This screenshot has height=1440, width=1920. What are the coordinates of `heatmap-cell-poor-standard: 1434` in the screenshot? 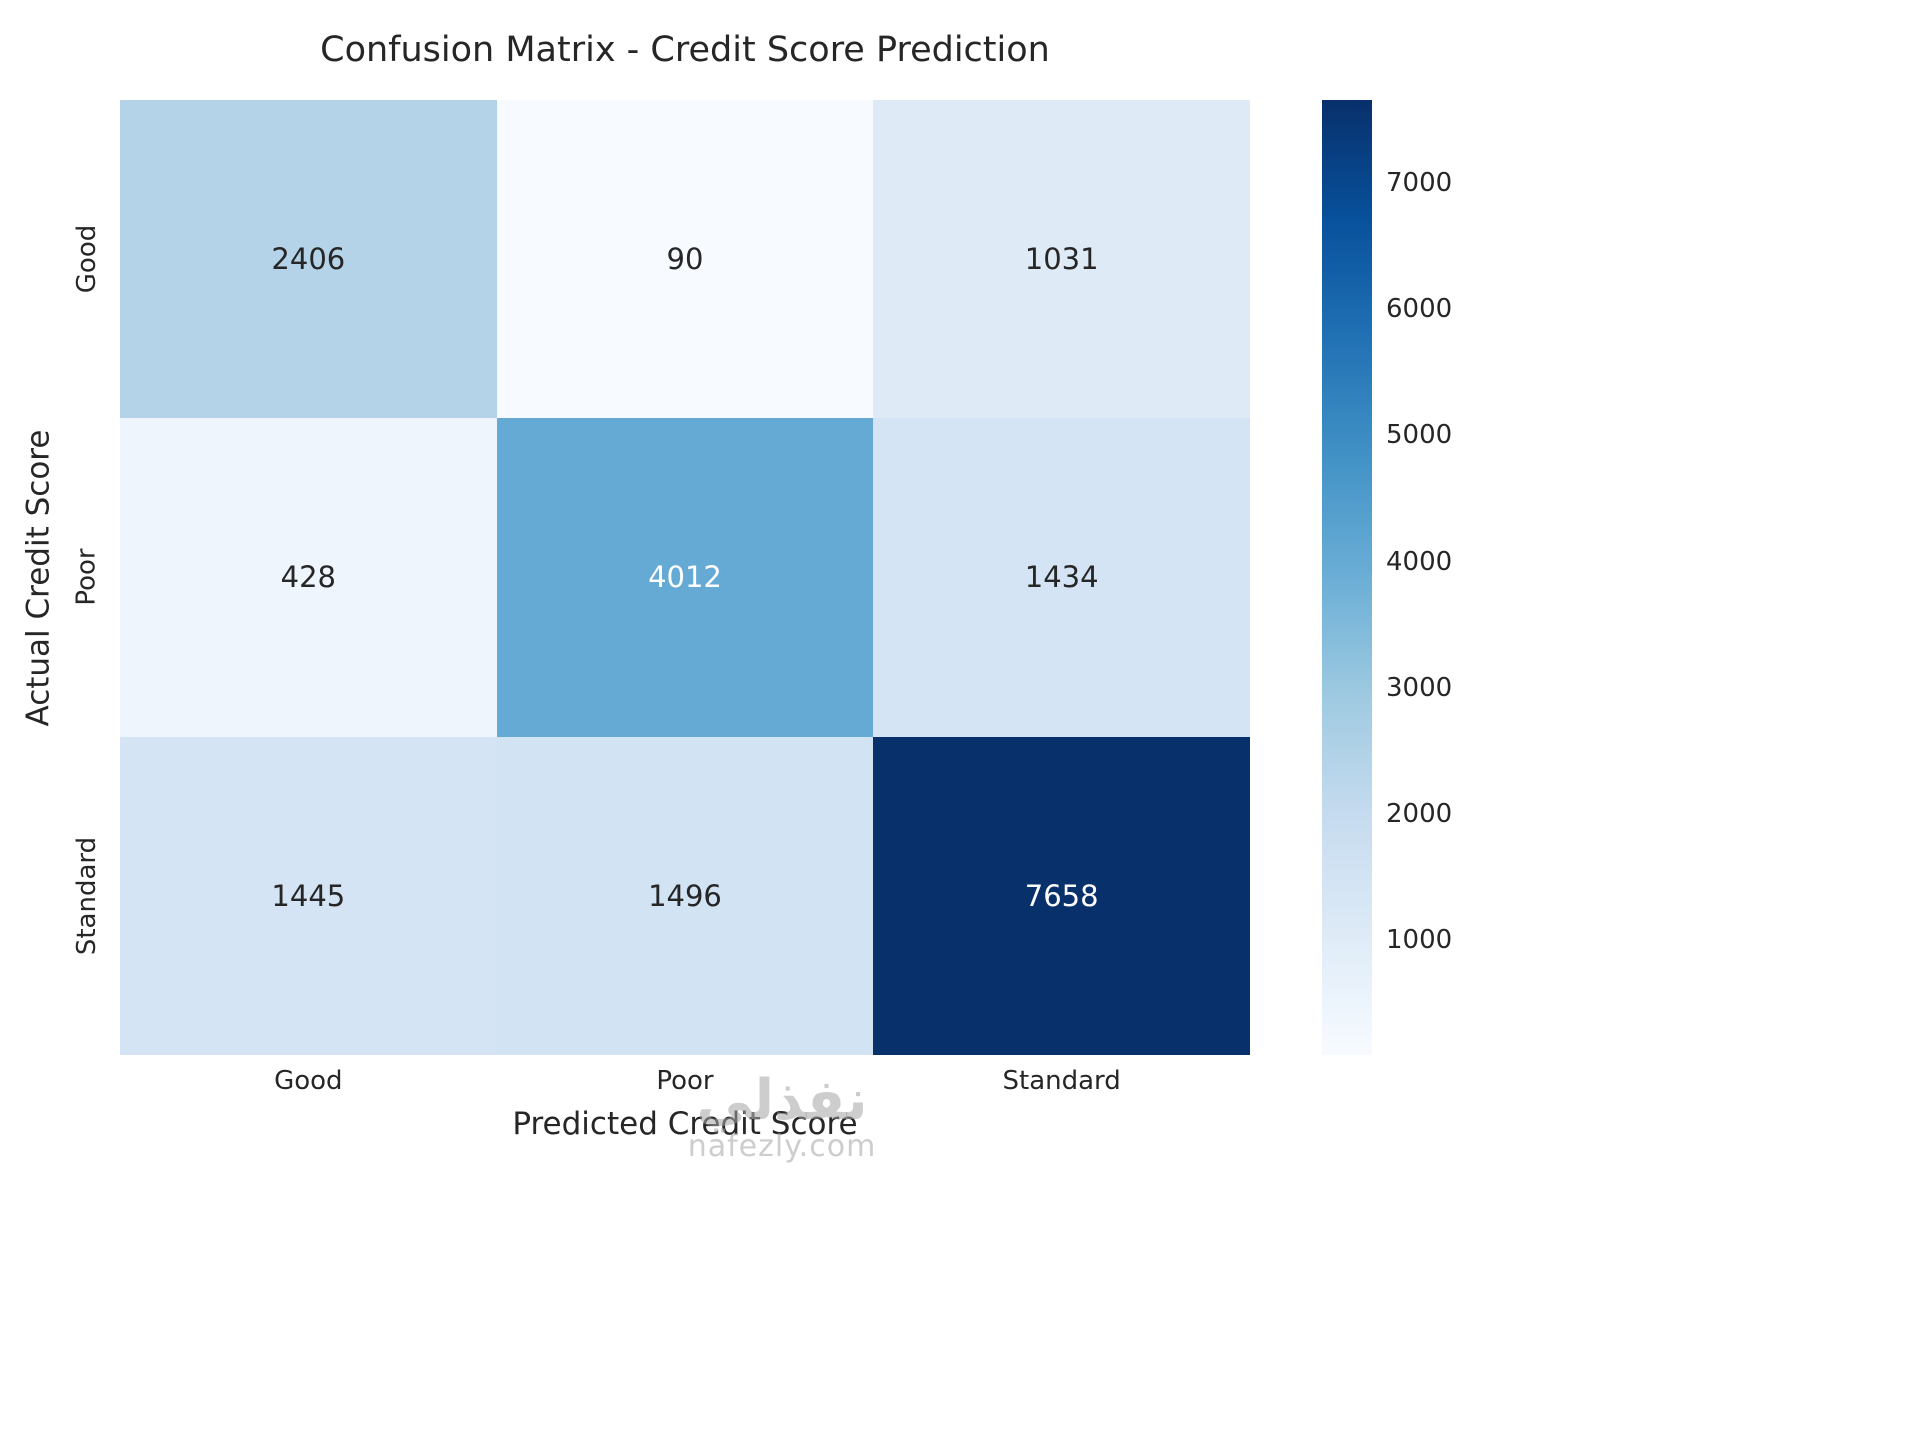 It's located at (1061, 577).